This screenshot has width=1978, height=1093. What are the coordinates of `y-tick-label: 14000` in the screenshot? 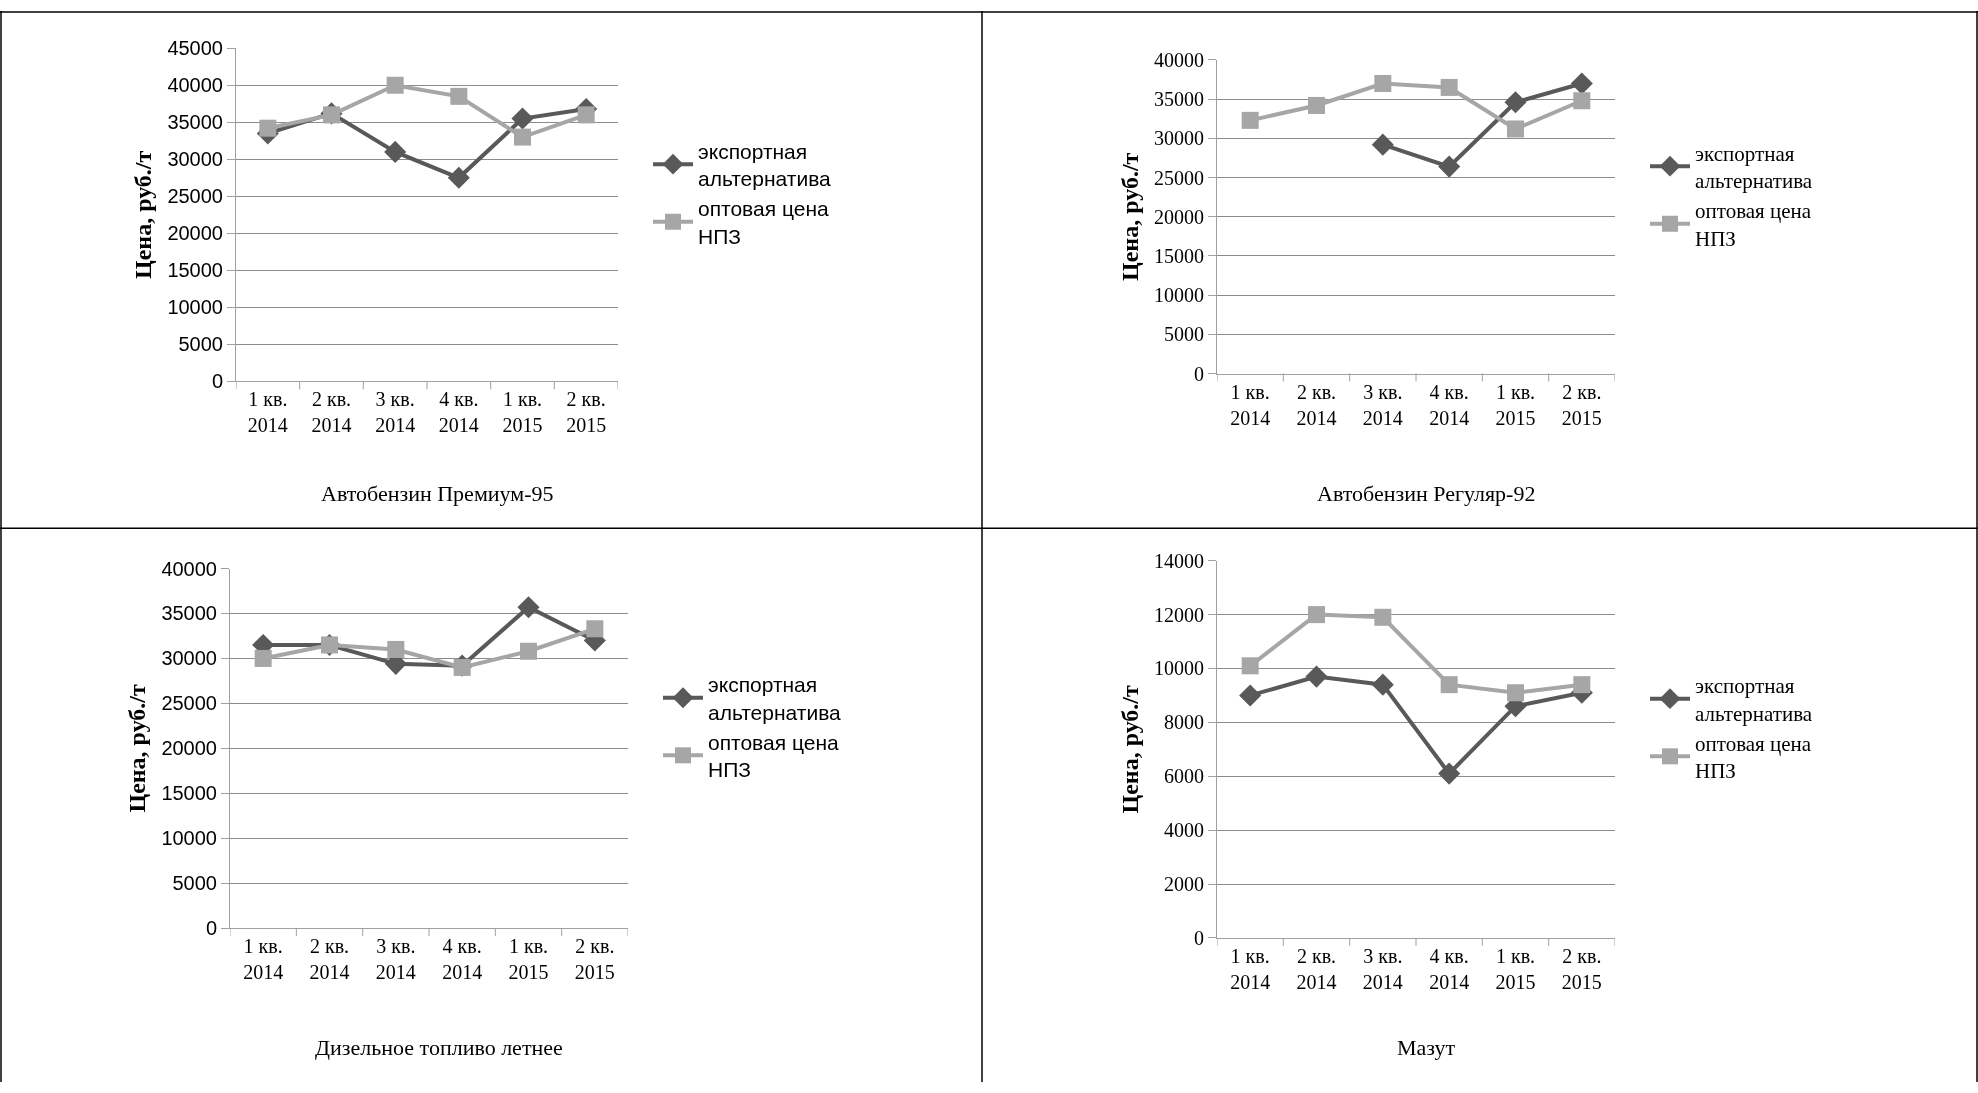 It's located at (1179, 560).